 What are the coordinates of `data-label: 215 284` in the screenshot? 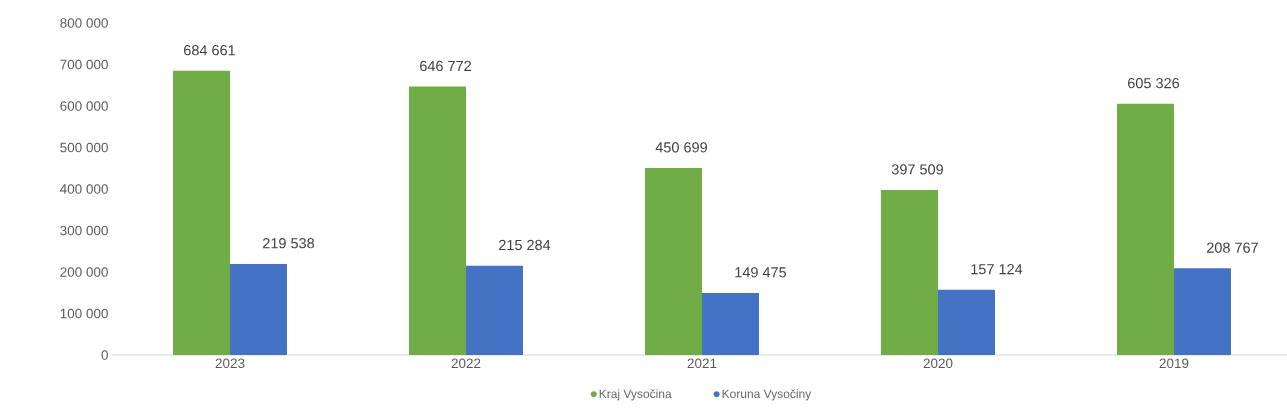 It's located at (525, 245).